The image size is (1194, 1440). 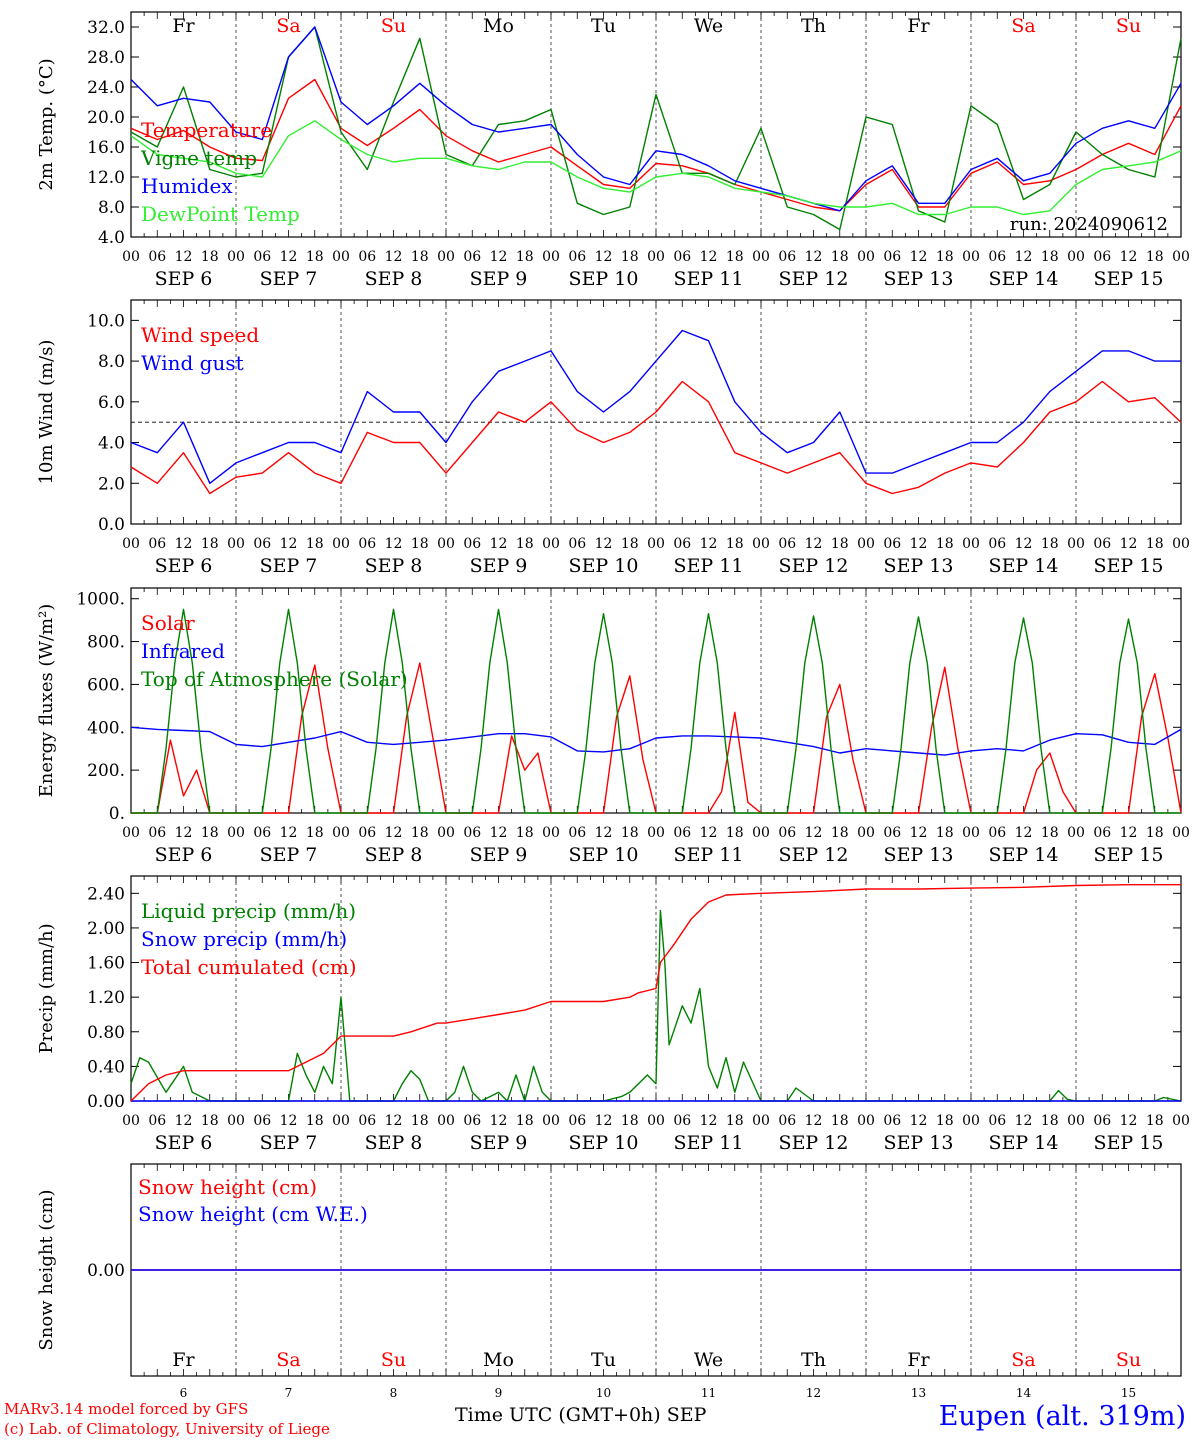 What do you see at coordinates (183, 651) in the screenshot?
I see `legend-entry: Infrared` at bounding box center [183, 651].